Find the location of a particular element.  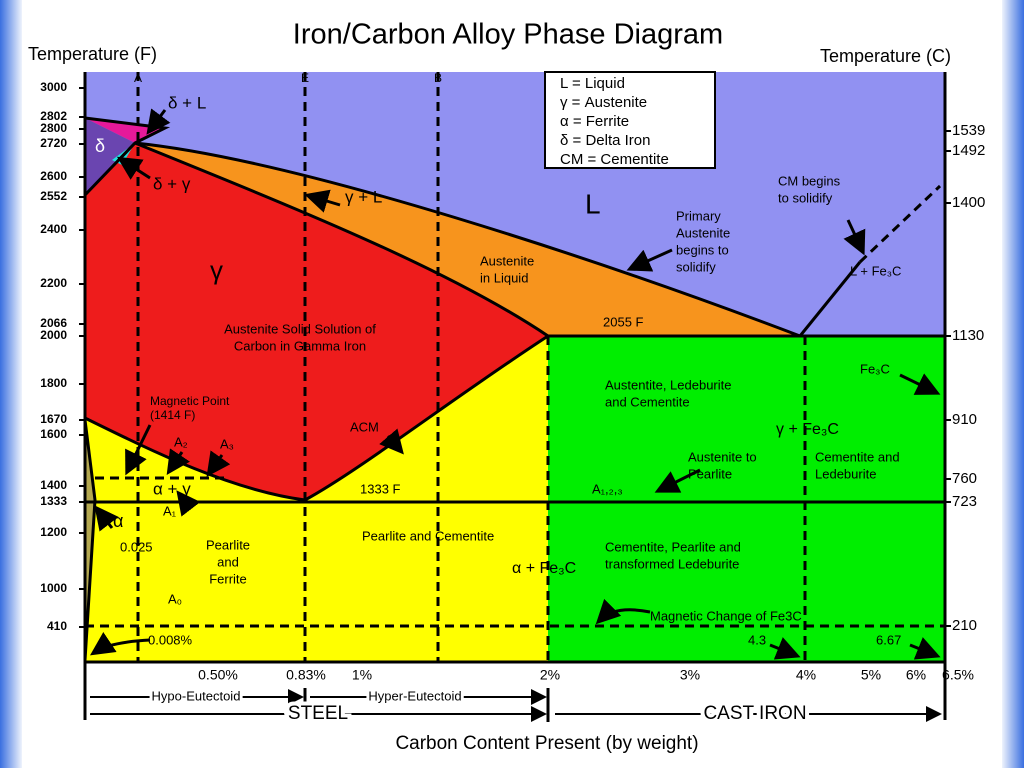

range-label: Hypo-Eutectoid is located at coordinates (196, 695).